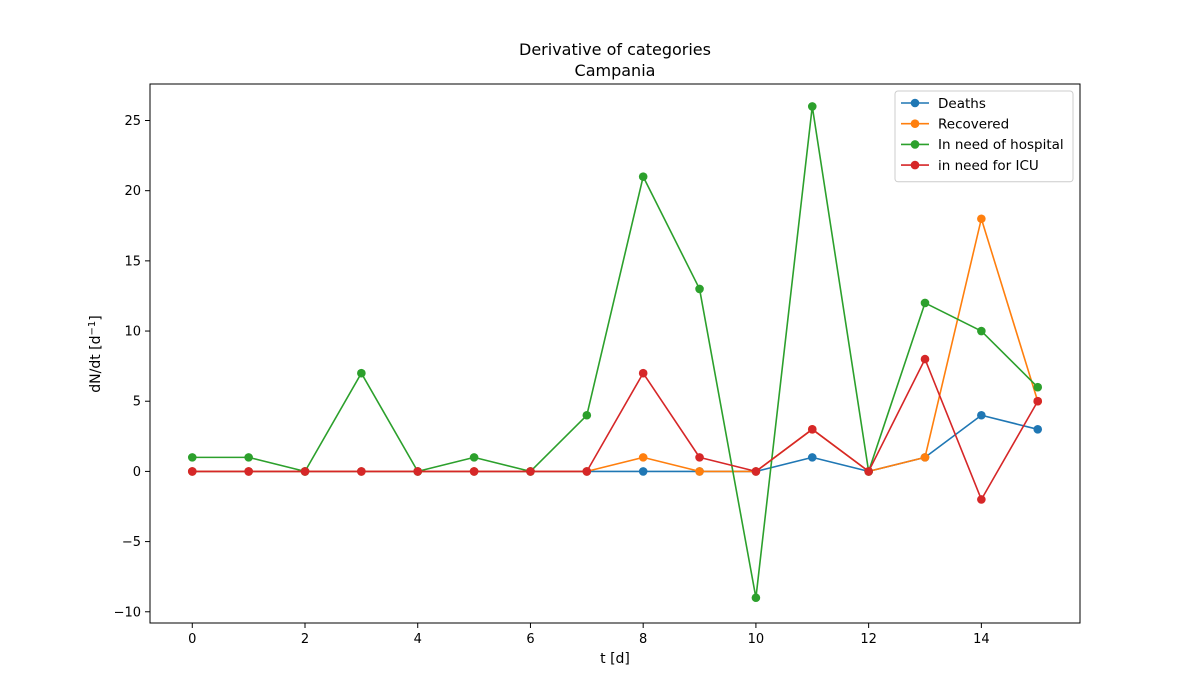 This screenshot has width=1200, height=700. Describe the element at coordinates (418, 639) in the screenshot. I see `x-tick-label: 4` at that location.